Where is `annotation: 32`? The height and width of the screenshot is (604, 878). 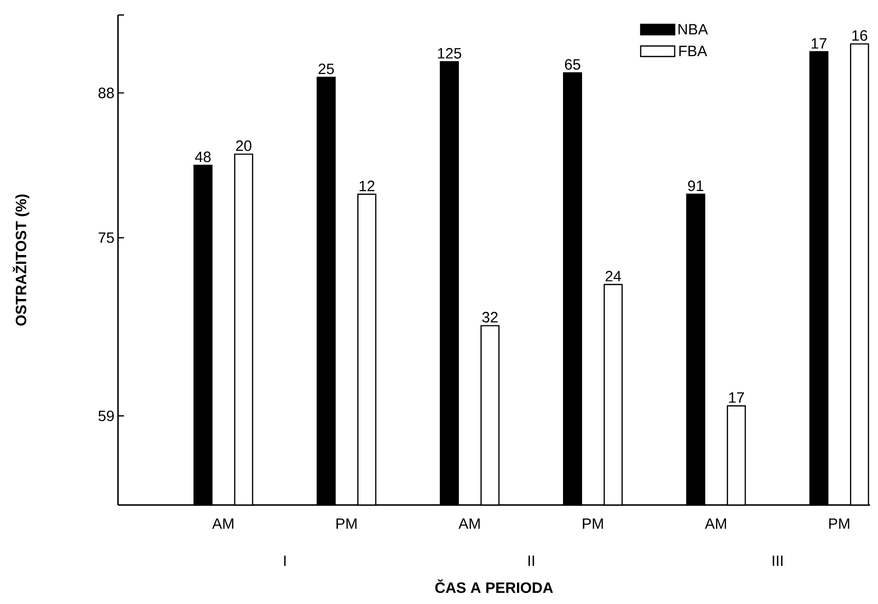 annotation: 32 is located at coordinates (490, 317).